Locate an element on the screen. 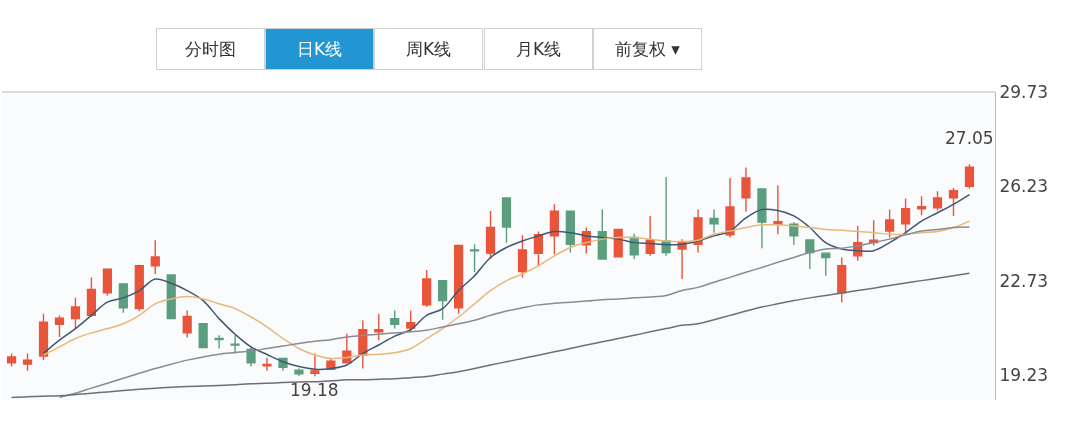 Image resolution: width=1070 pixels, height=432 pixels. annotation: 19.18 is located at coordinates (314, 390).